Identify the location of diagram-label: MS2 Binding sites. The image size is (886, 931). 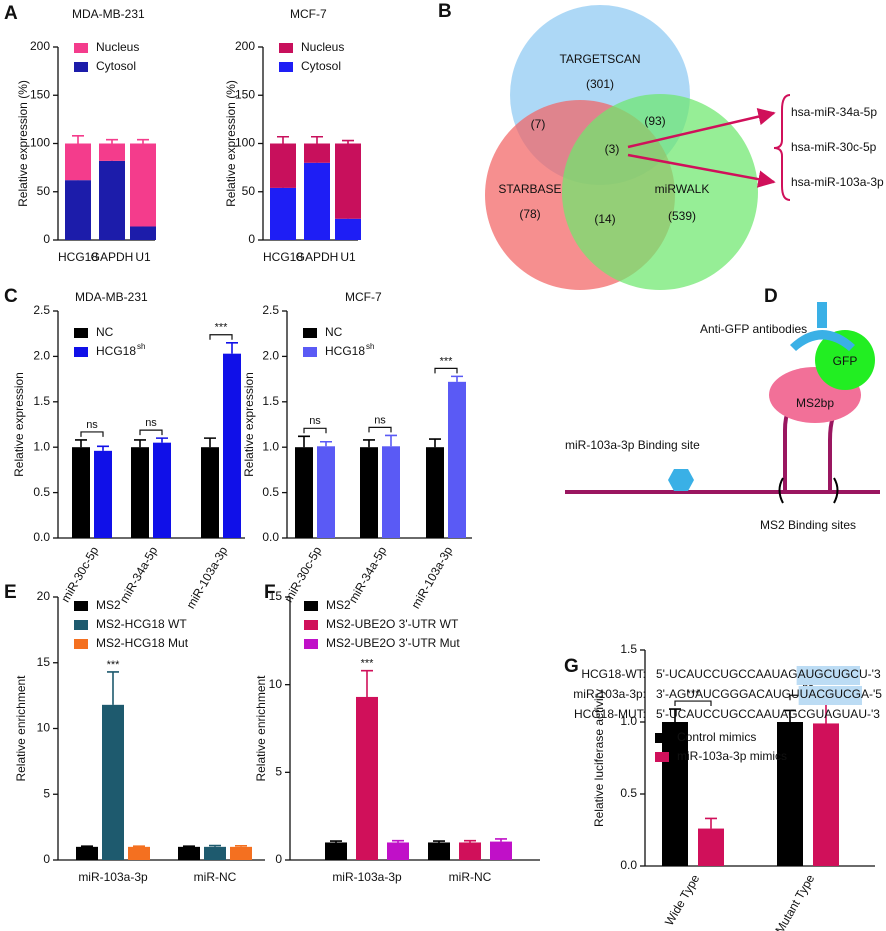
(808, 525).